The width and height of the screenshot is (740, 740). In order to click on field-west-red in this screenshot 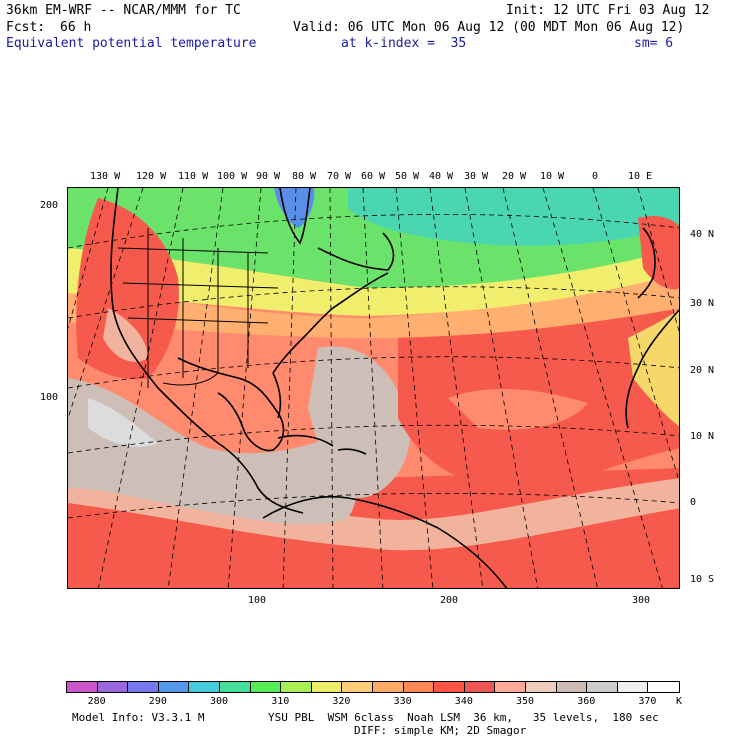, I will do `click(127, 289)`.